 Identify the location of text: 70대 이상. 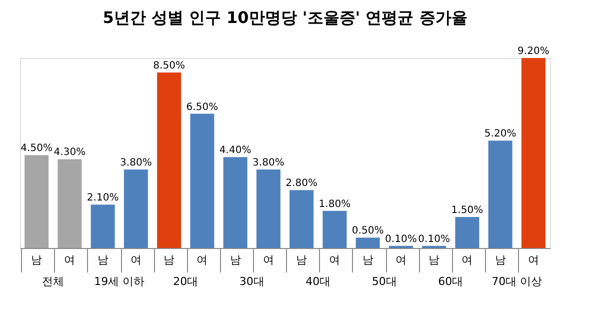
(517, 281).